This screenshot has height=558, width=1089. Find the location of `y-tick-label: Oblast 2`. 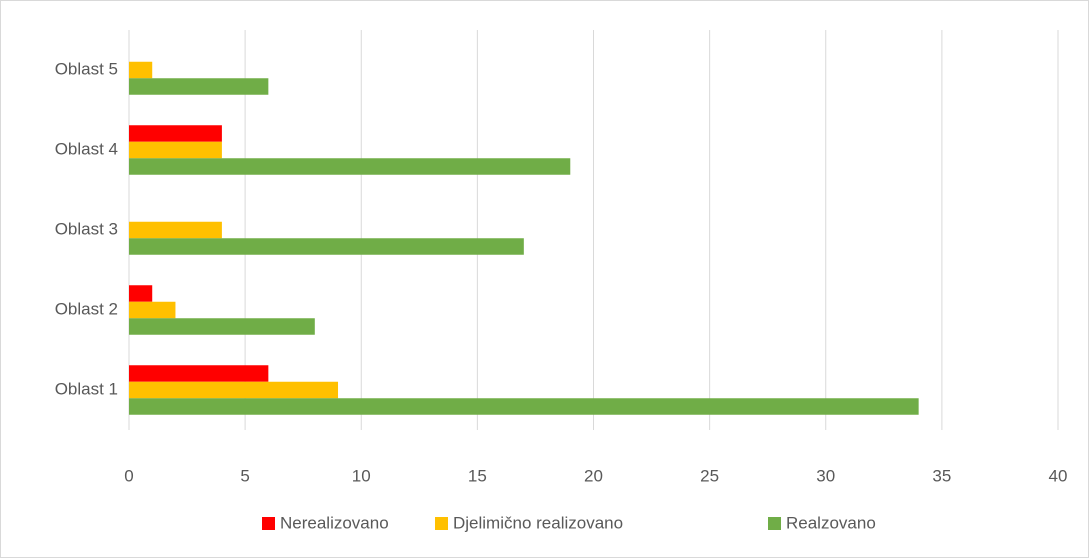

y-tick-label: Oblast 2 is located at coordinates (86, 308).